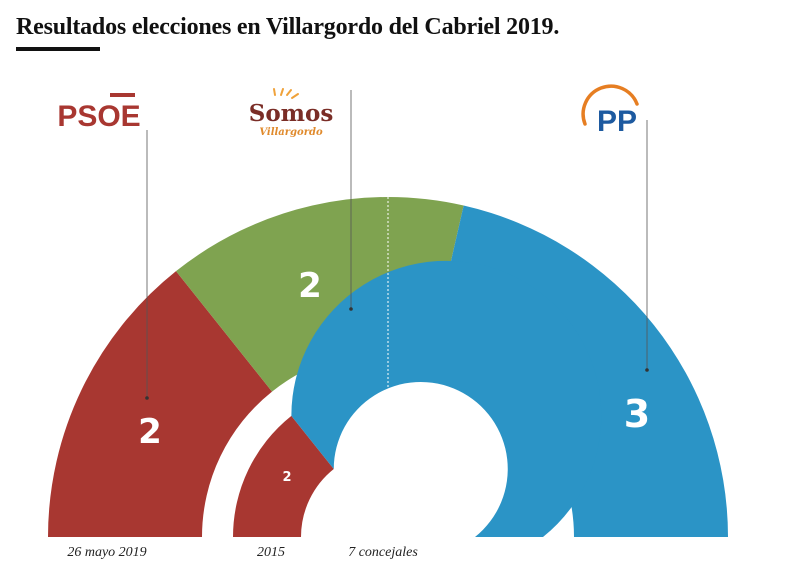  What do you see at coordinates (271, 552) in the screenshot?
I see `ring-label-2015: 2015` at bounding box center [271, 552].